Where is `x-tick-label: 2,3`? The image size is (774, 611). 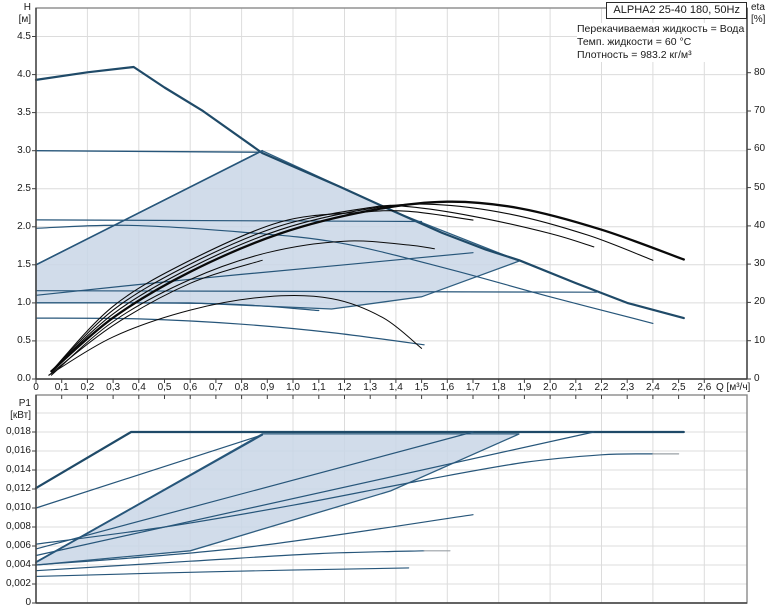
x-tick-label: 2,3 is located at coordinates (627, 387).